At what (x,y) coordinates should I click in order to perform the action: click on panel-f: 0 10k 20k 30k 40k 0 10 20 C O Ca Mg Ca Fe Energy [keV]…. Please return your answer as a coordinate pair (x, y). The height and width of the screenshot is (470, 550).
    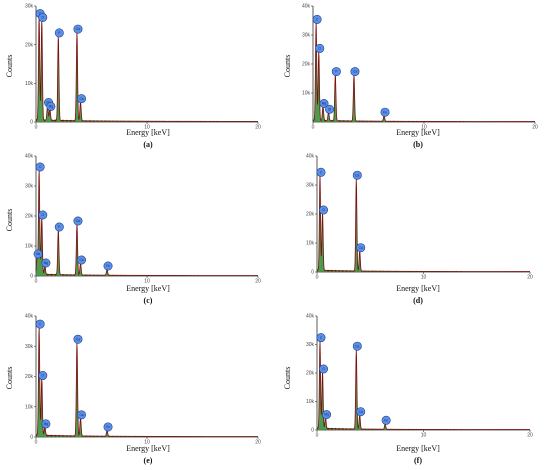
    Looking at the image, I should click on (419, 389).